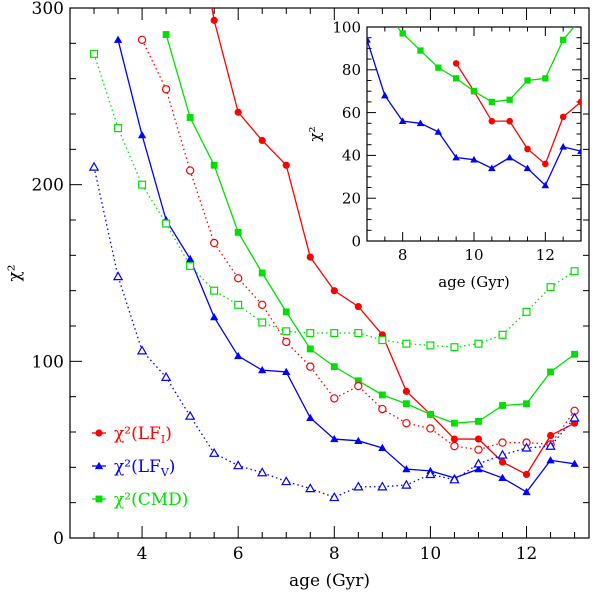 The width and height of the screenshot is (600, 598). What do you see at coordinates (137, 467) in the screenshot?
I see `legend-label-text-1: χ²(LF` at bounding box center [137, 467].